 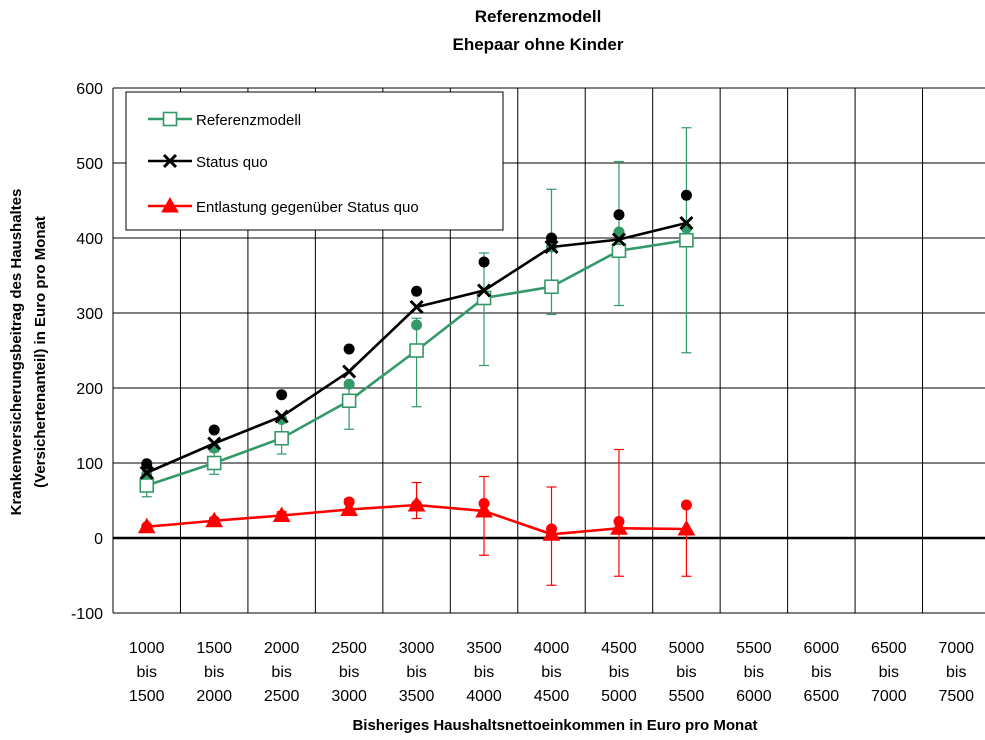 I want to click on y-tick-label: 100, so click(x=89, y=464).